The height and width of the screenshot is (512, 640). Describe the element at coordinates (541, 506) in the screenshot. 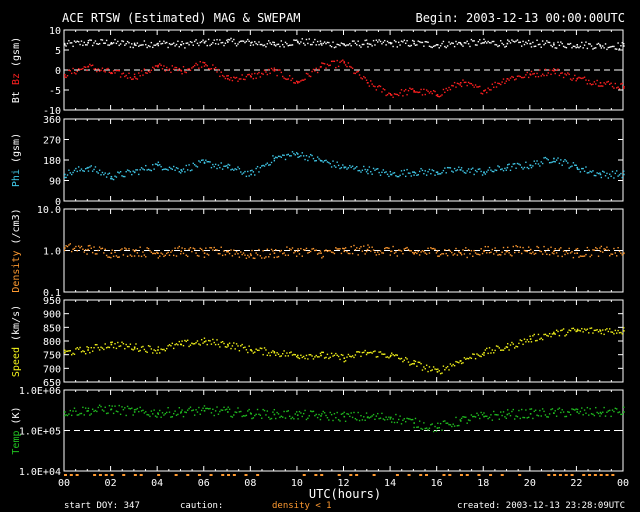

I see `created-time: created: 2003-12-13 23:28:09UTC` at that location.